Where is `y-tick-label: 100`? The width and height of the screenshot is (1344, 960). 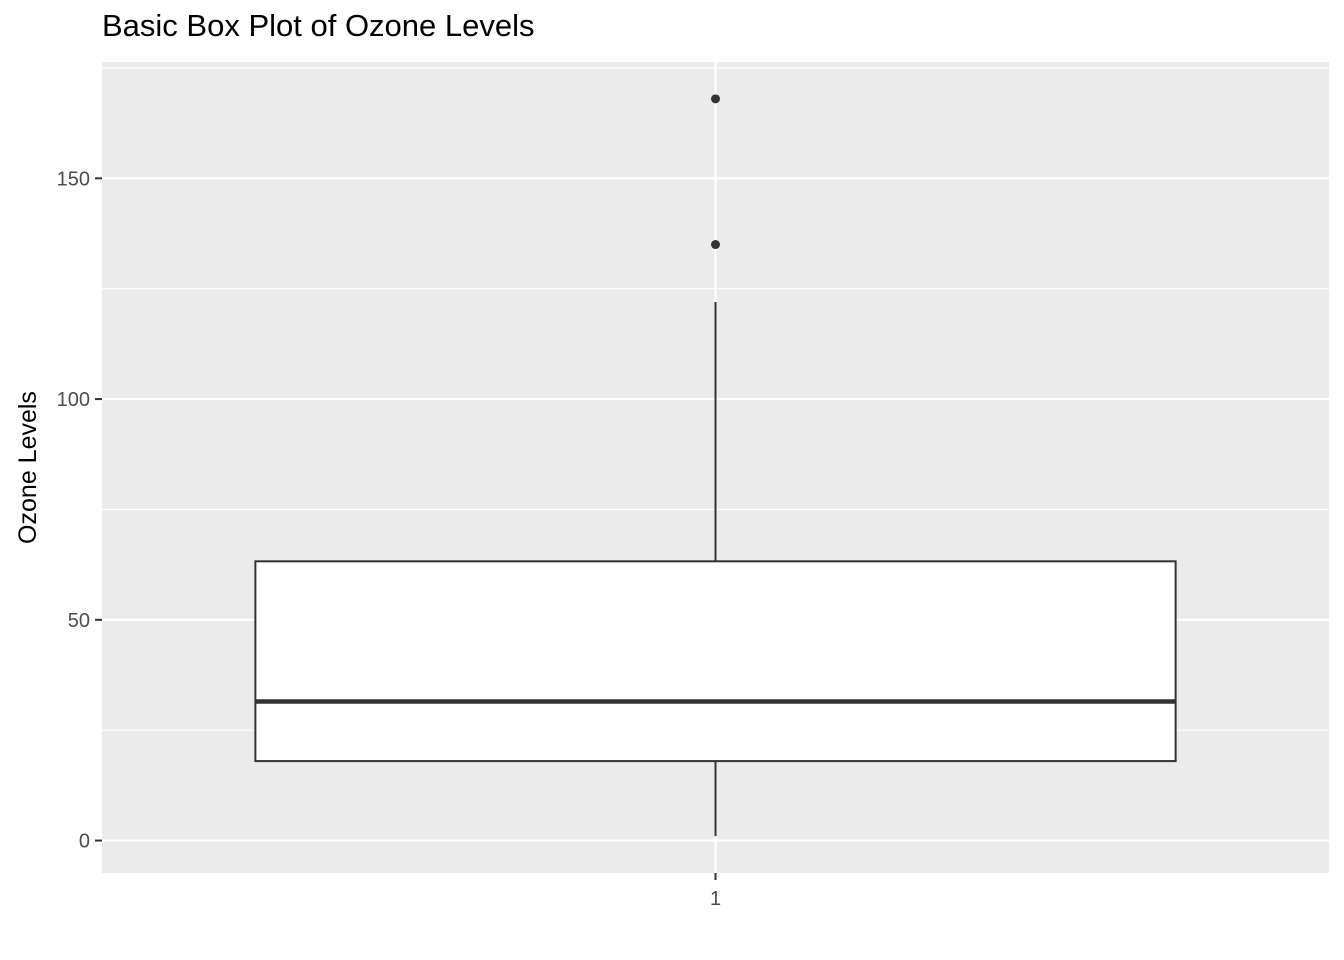
y-tick-label: 100 is located at coordinates (73, 400).